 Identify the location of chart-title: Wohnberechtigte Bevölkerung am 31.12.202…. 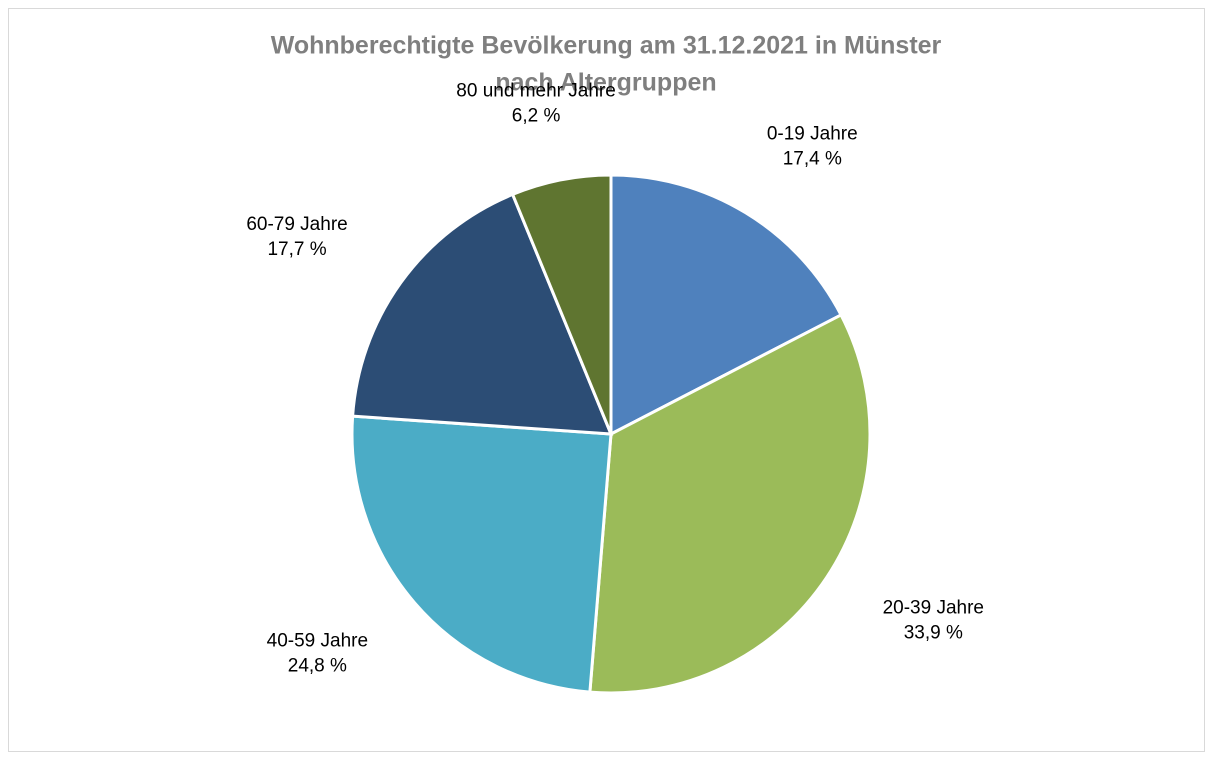
(606, 46).